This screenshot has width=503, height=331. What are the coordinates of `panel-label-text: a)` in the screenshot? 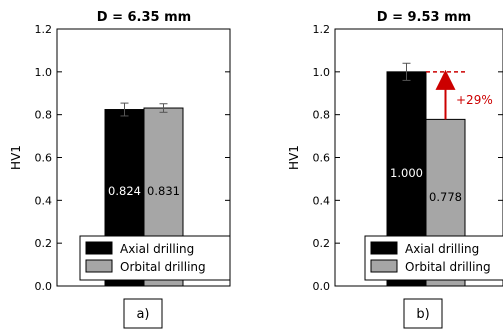 It's located at (142, 314).